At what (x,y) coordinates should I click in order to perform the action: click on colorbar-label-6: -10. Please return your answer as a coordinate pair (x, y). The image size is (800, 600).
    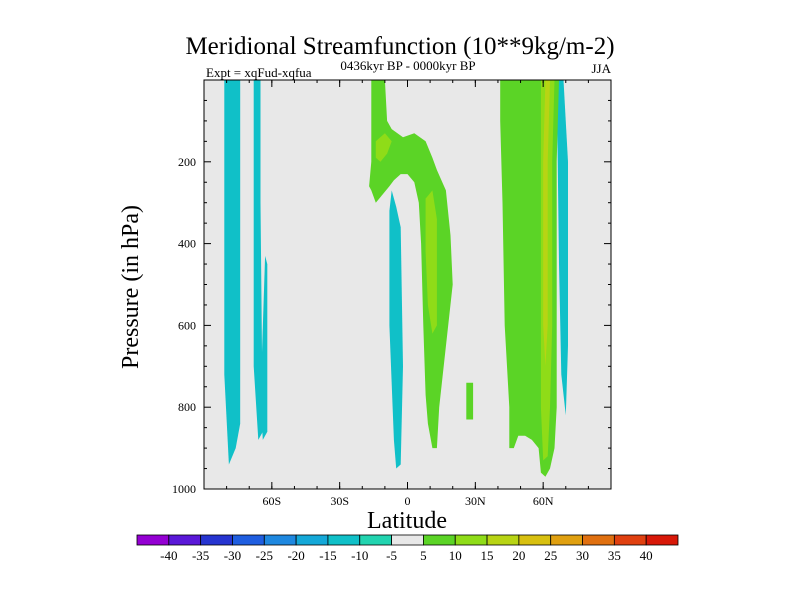
    Looking at the image, I should click on (359, 555).